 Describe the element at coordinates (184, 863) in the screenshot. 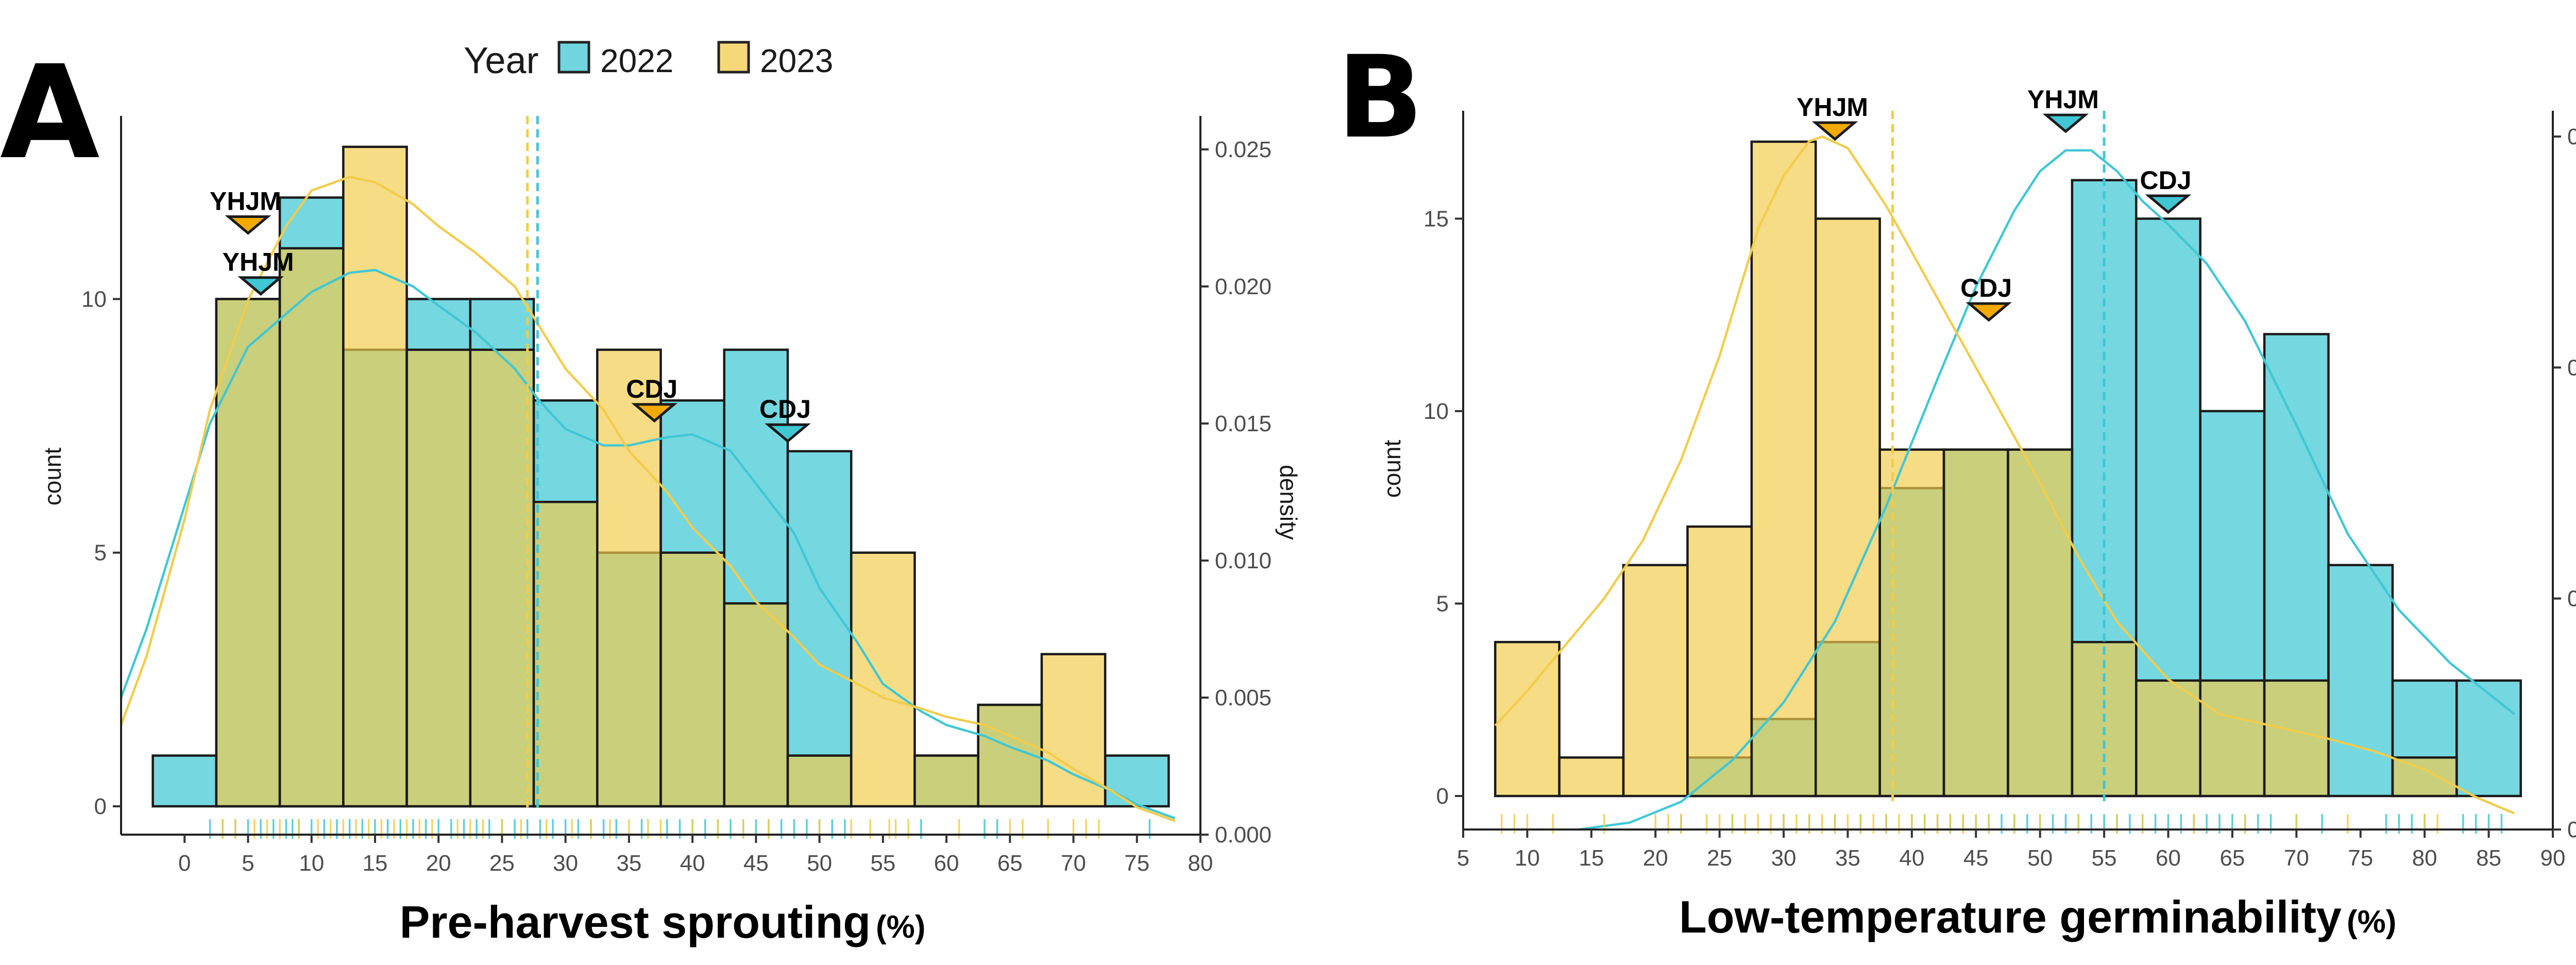

I see `x-tick-label: 0` at that location.